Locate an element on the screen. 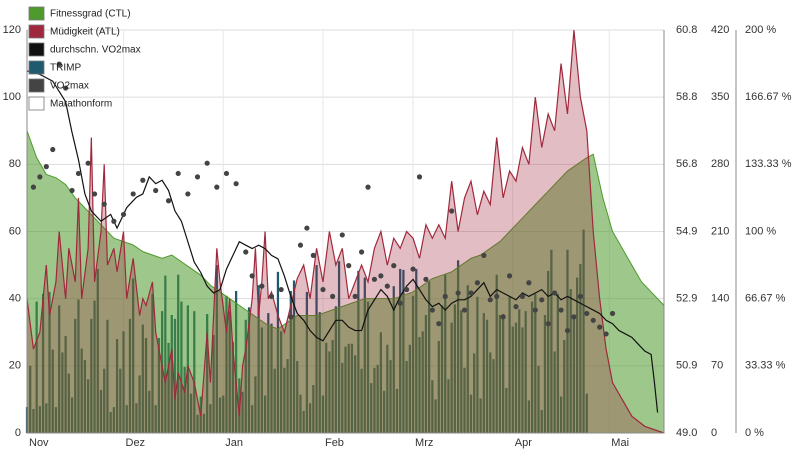 This screenshot has height=450, width=800. legend-item: durchschn. VO2max is located at coordinates (84, 49).